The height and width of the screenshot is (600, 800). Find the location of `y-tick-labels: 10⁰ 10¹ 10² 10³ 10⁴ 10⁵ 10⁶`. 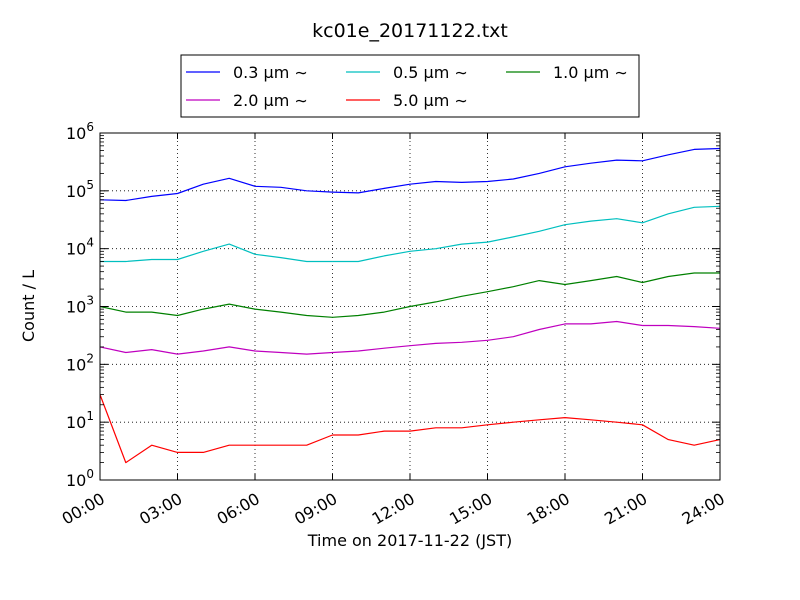

y-tick-labels: 10⁰ 10¹ 10² 10³ 10⁴ 10⁵ 10⁶ is located at coordinates (80, 305).